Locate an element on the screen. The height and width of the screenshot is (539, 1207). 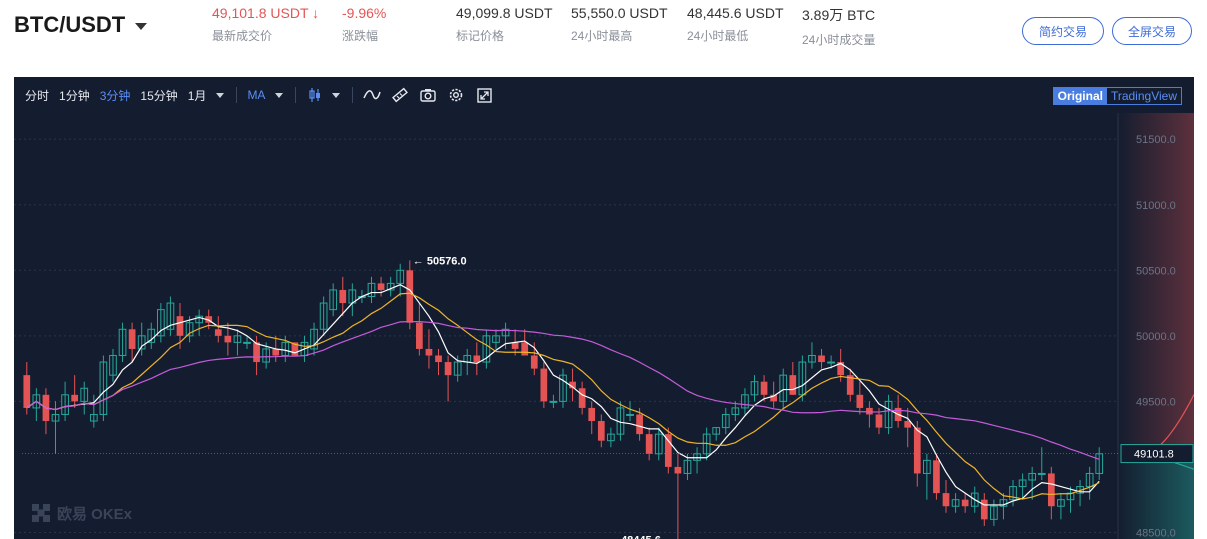
indicator-ma: MA is located at coordinates (256, 95).